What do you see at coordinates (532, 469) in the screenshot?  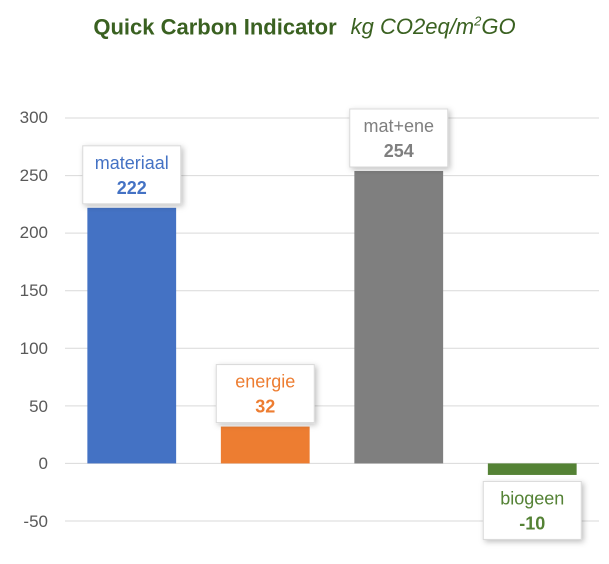 I see `bar-biogeen` at bounding box center [532, 469].